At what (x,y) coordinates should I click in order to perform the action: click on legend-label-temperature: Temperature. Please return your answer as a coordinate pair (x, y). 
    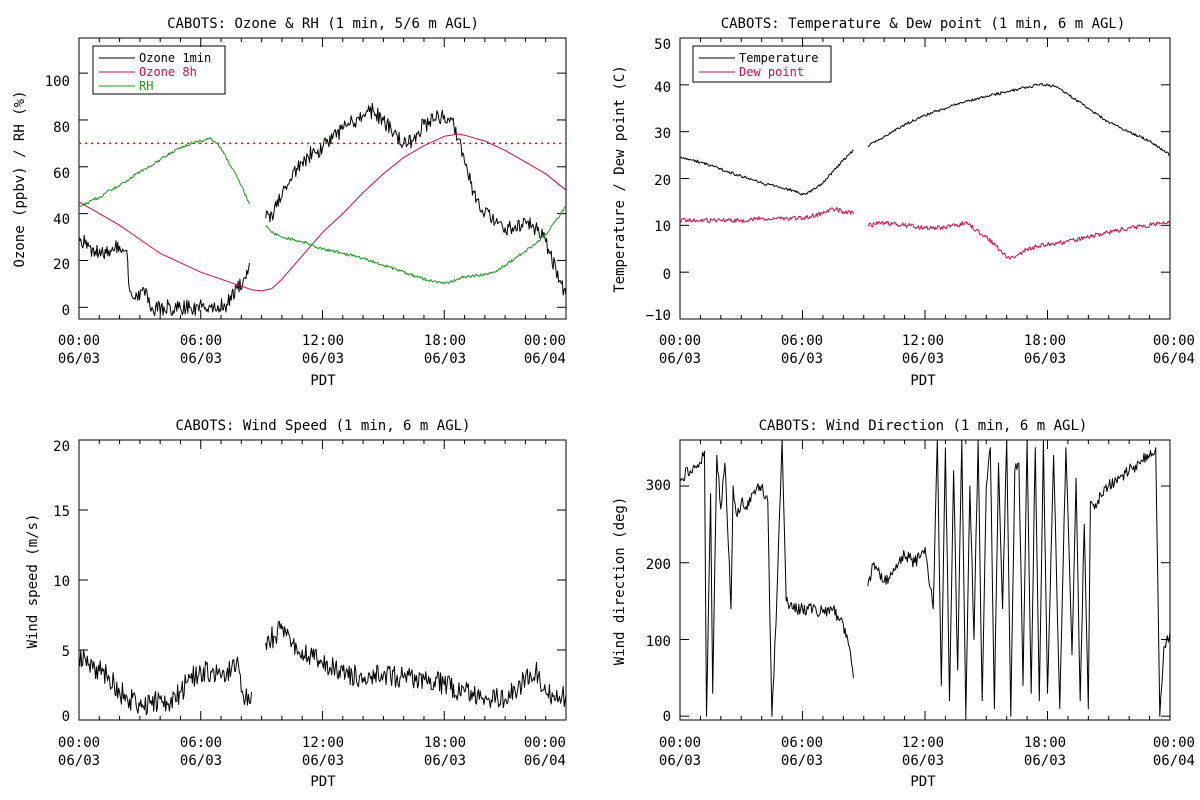
    Looking at the image, I should click on (778, 58).